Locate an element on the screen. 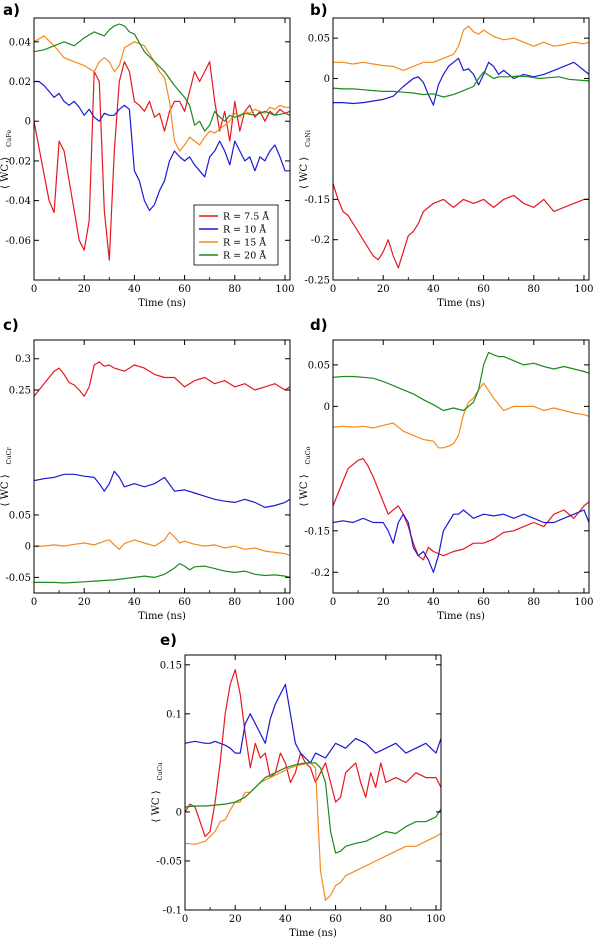  y-tick-label: 0.1 is located at coordinates (174, 714).